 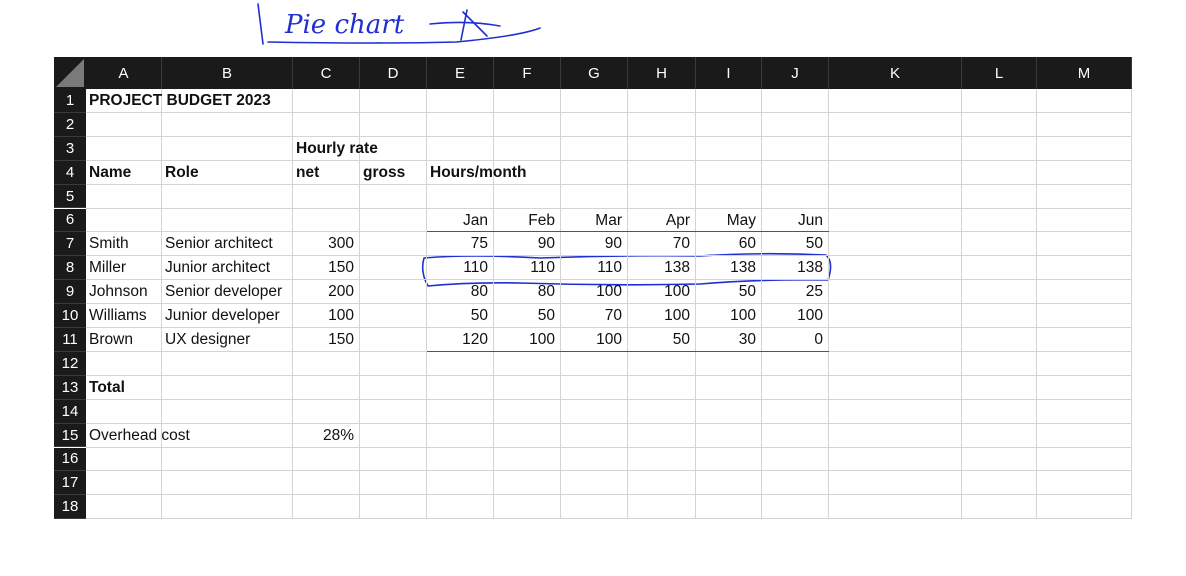 I want to click on column-header-g: G, so click(x=594, y=73).